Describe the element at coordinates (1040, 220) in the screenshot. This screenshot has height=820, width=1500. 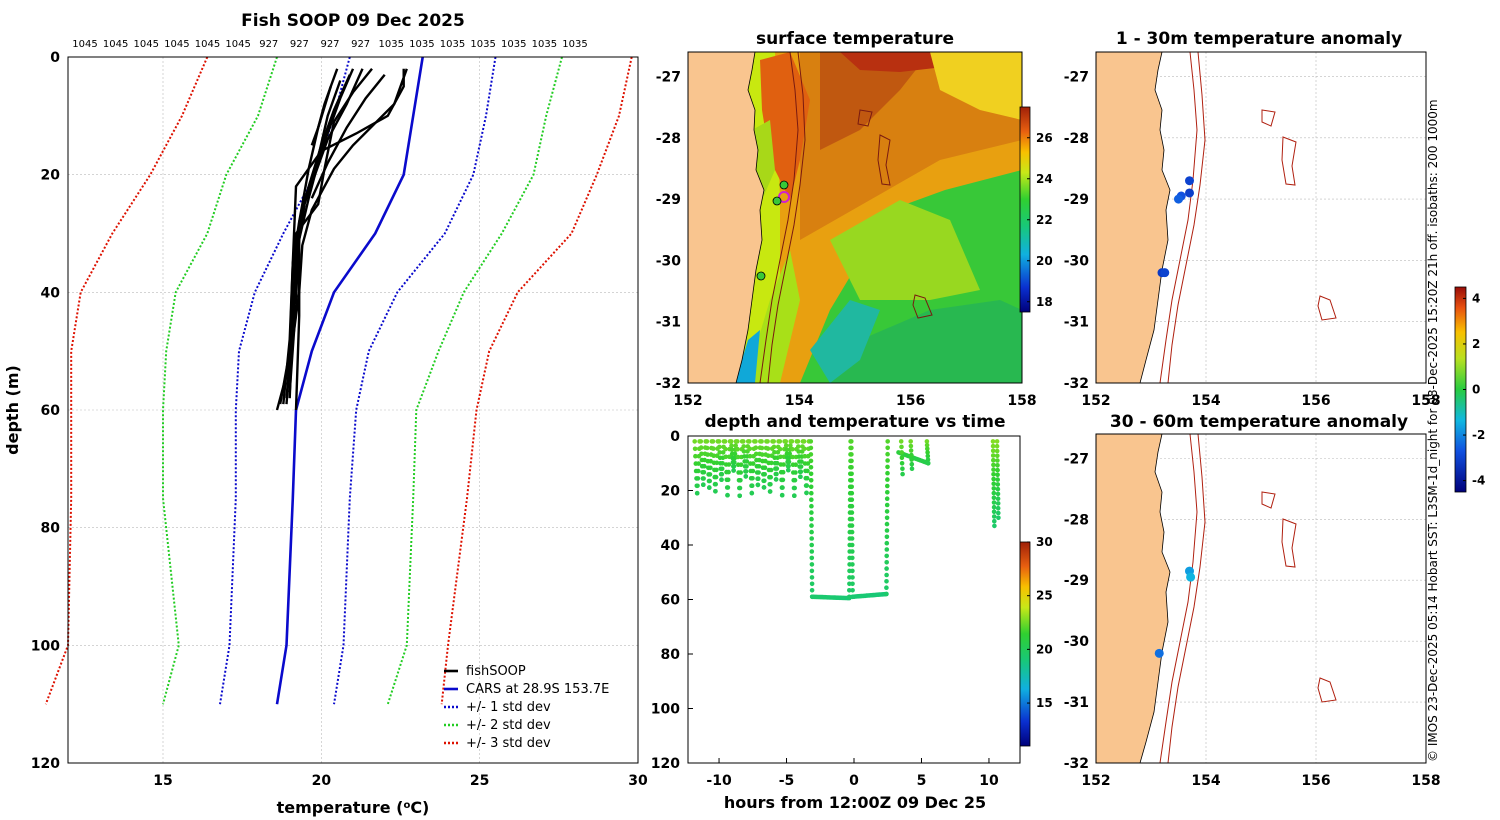
I see `sst-colorbar-ticks: 18 20 22 24 26` at that location.